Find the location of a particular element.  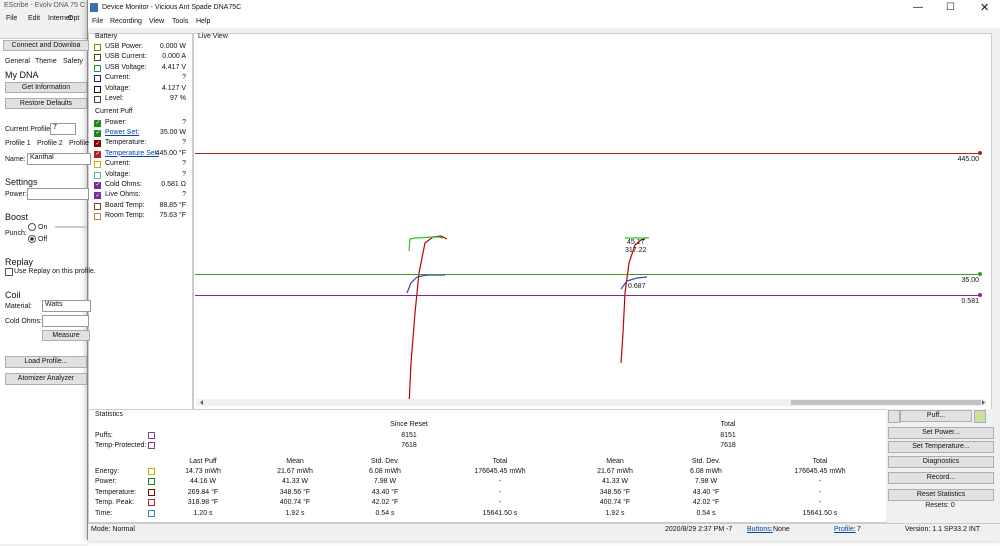

resets-label: Resets: 0 is located at coordinates (940, 505).